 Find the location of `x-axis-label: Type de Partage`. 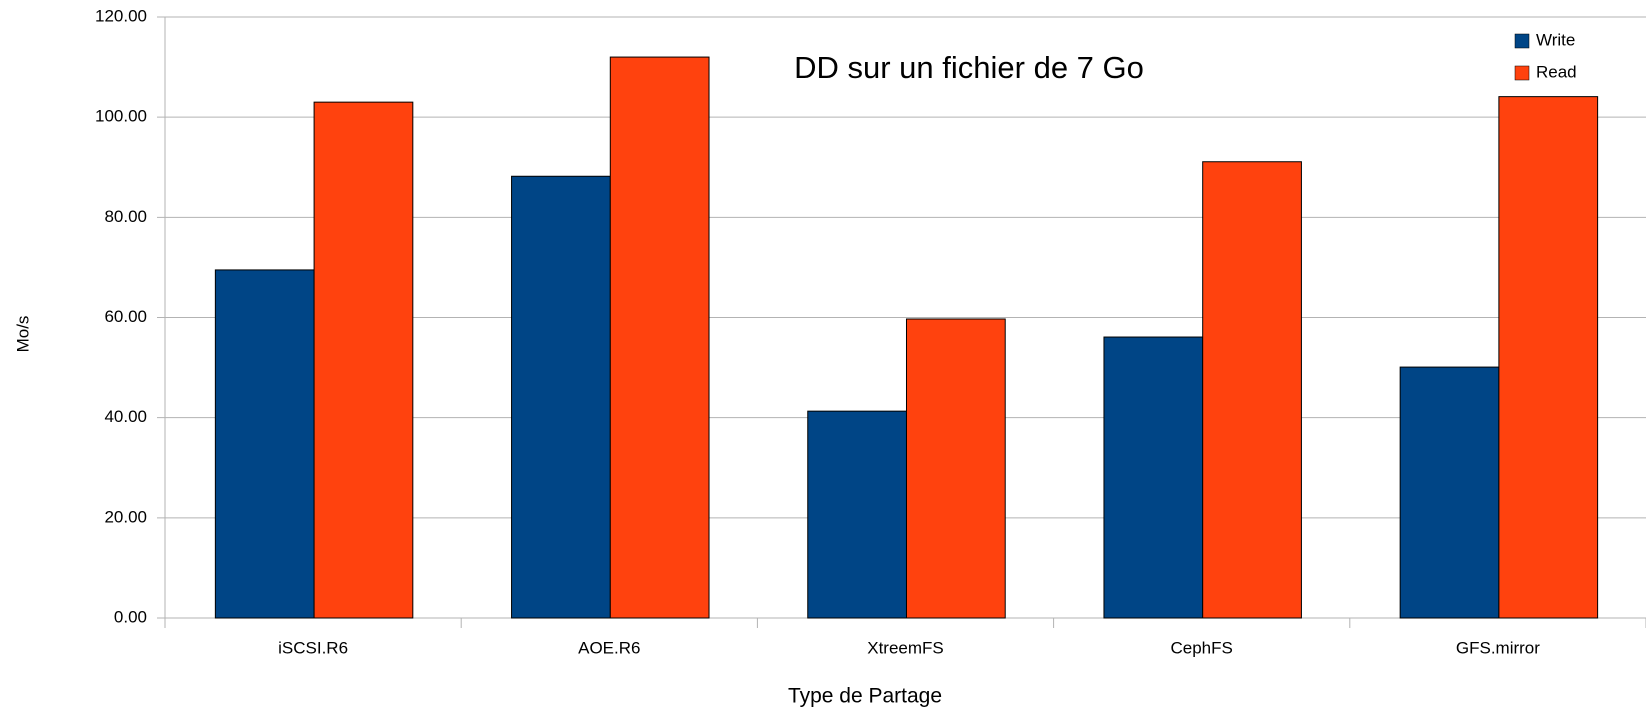

x-axis-label: Type de Partage is located at coordinates (865, 696).